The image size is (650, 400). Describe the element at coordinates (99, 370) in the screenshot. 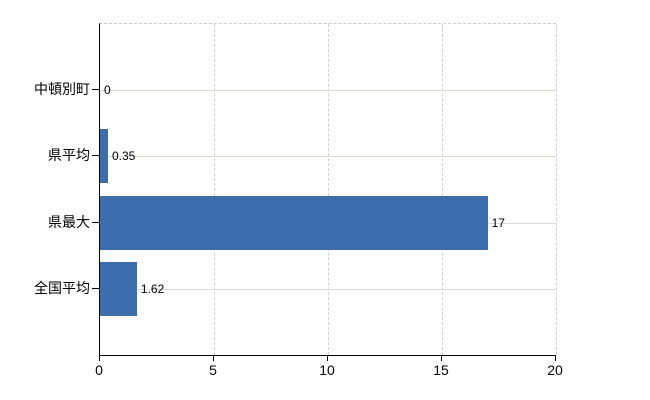

I see `value-tick-label: 0` at that location.